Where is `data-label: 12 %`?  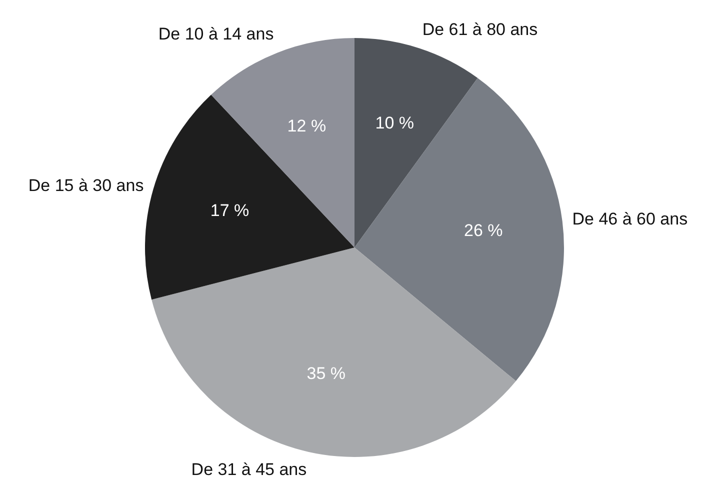
data-label: 12 % is located at coordinates (306, 126).